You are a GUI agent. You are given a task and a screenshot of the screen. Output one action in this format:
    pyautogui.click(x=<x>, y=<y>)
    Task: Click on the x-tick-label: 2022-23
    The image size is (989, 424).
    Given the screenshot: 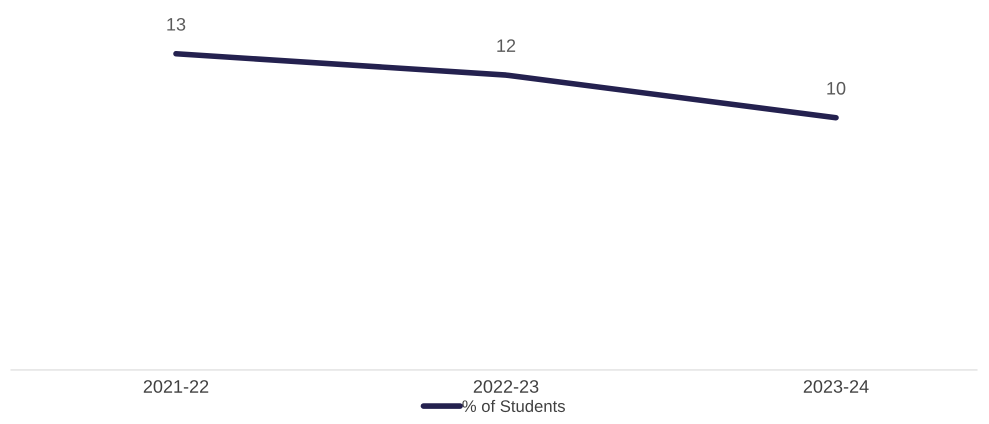 What is the action you would take?
    pyautogui.click(x=506, y=386)
    